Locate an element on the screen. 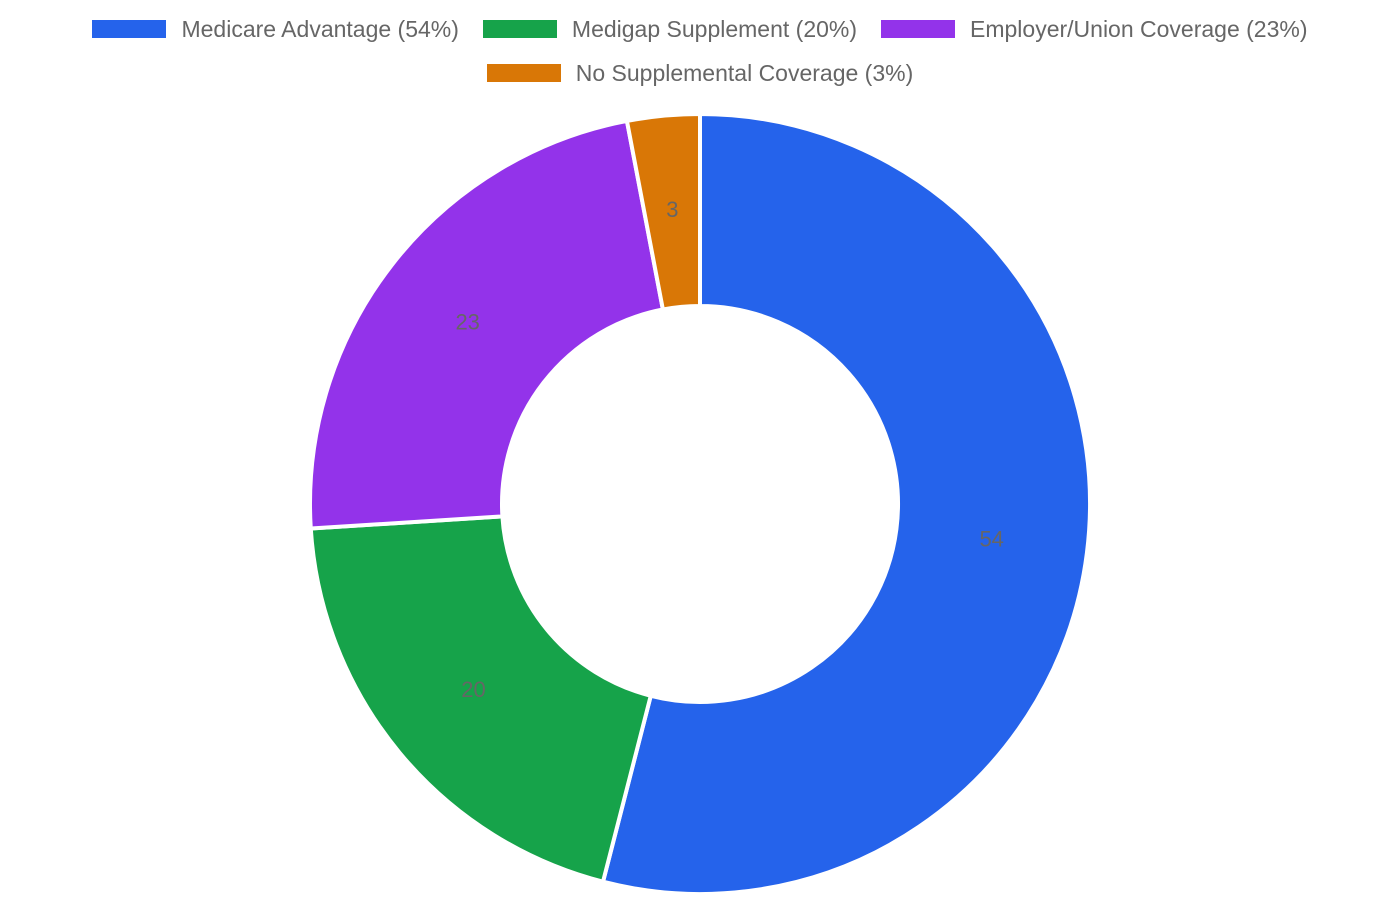  donut-slice-no-supplemental-coverage is located at coordinates (663, 211).